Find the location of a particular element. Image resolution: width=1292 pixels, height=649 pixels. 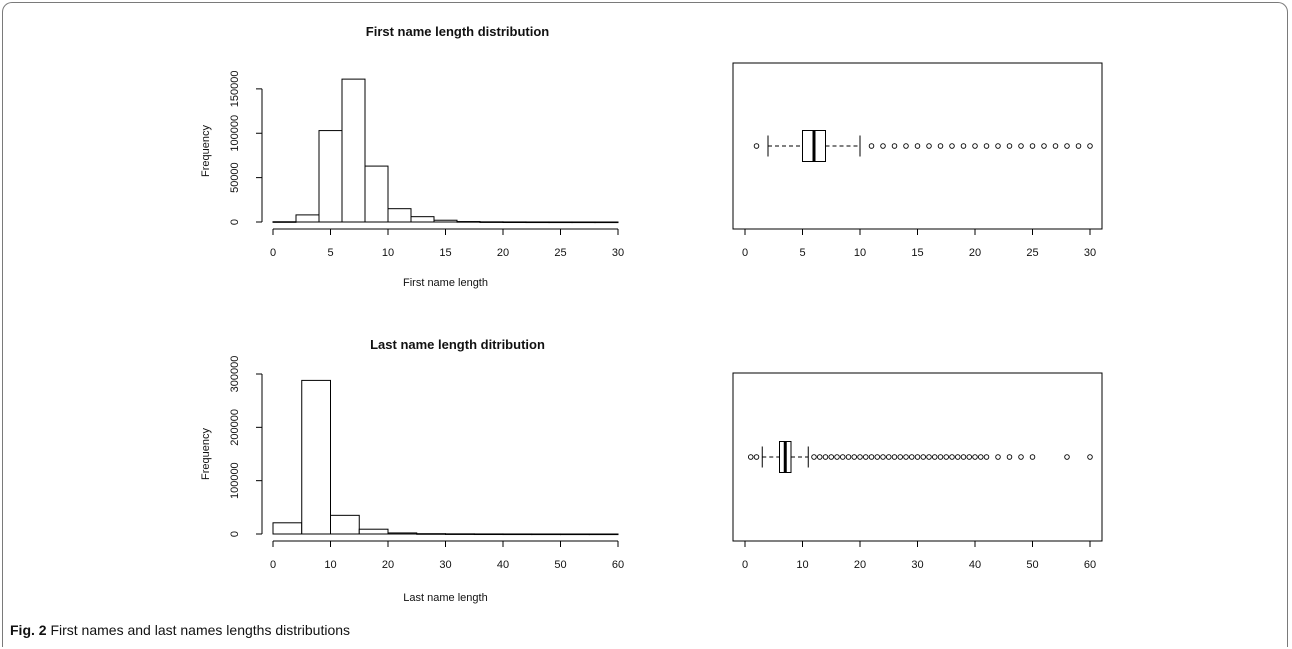

first-hist-x-tick-label: 25 is located at coordinates (560, 253).